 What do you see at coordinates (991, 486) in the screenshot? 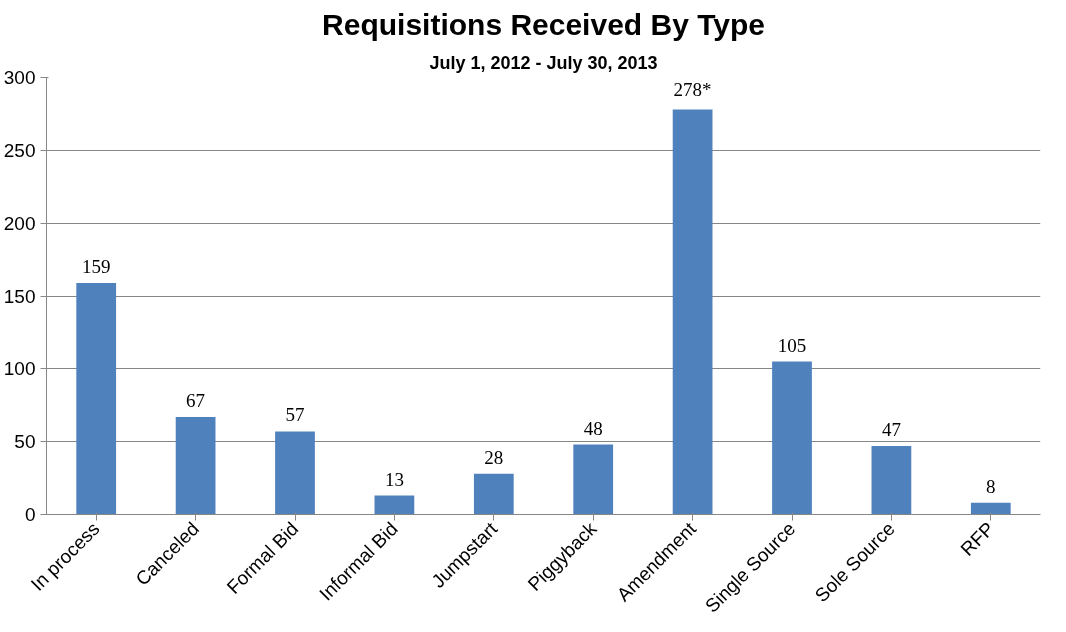
I see `data-label: 8` at bounding box center [991, 486].